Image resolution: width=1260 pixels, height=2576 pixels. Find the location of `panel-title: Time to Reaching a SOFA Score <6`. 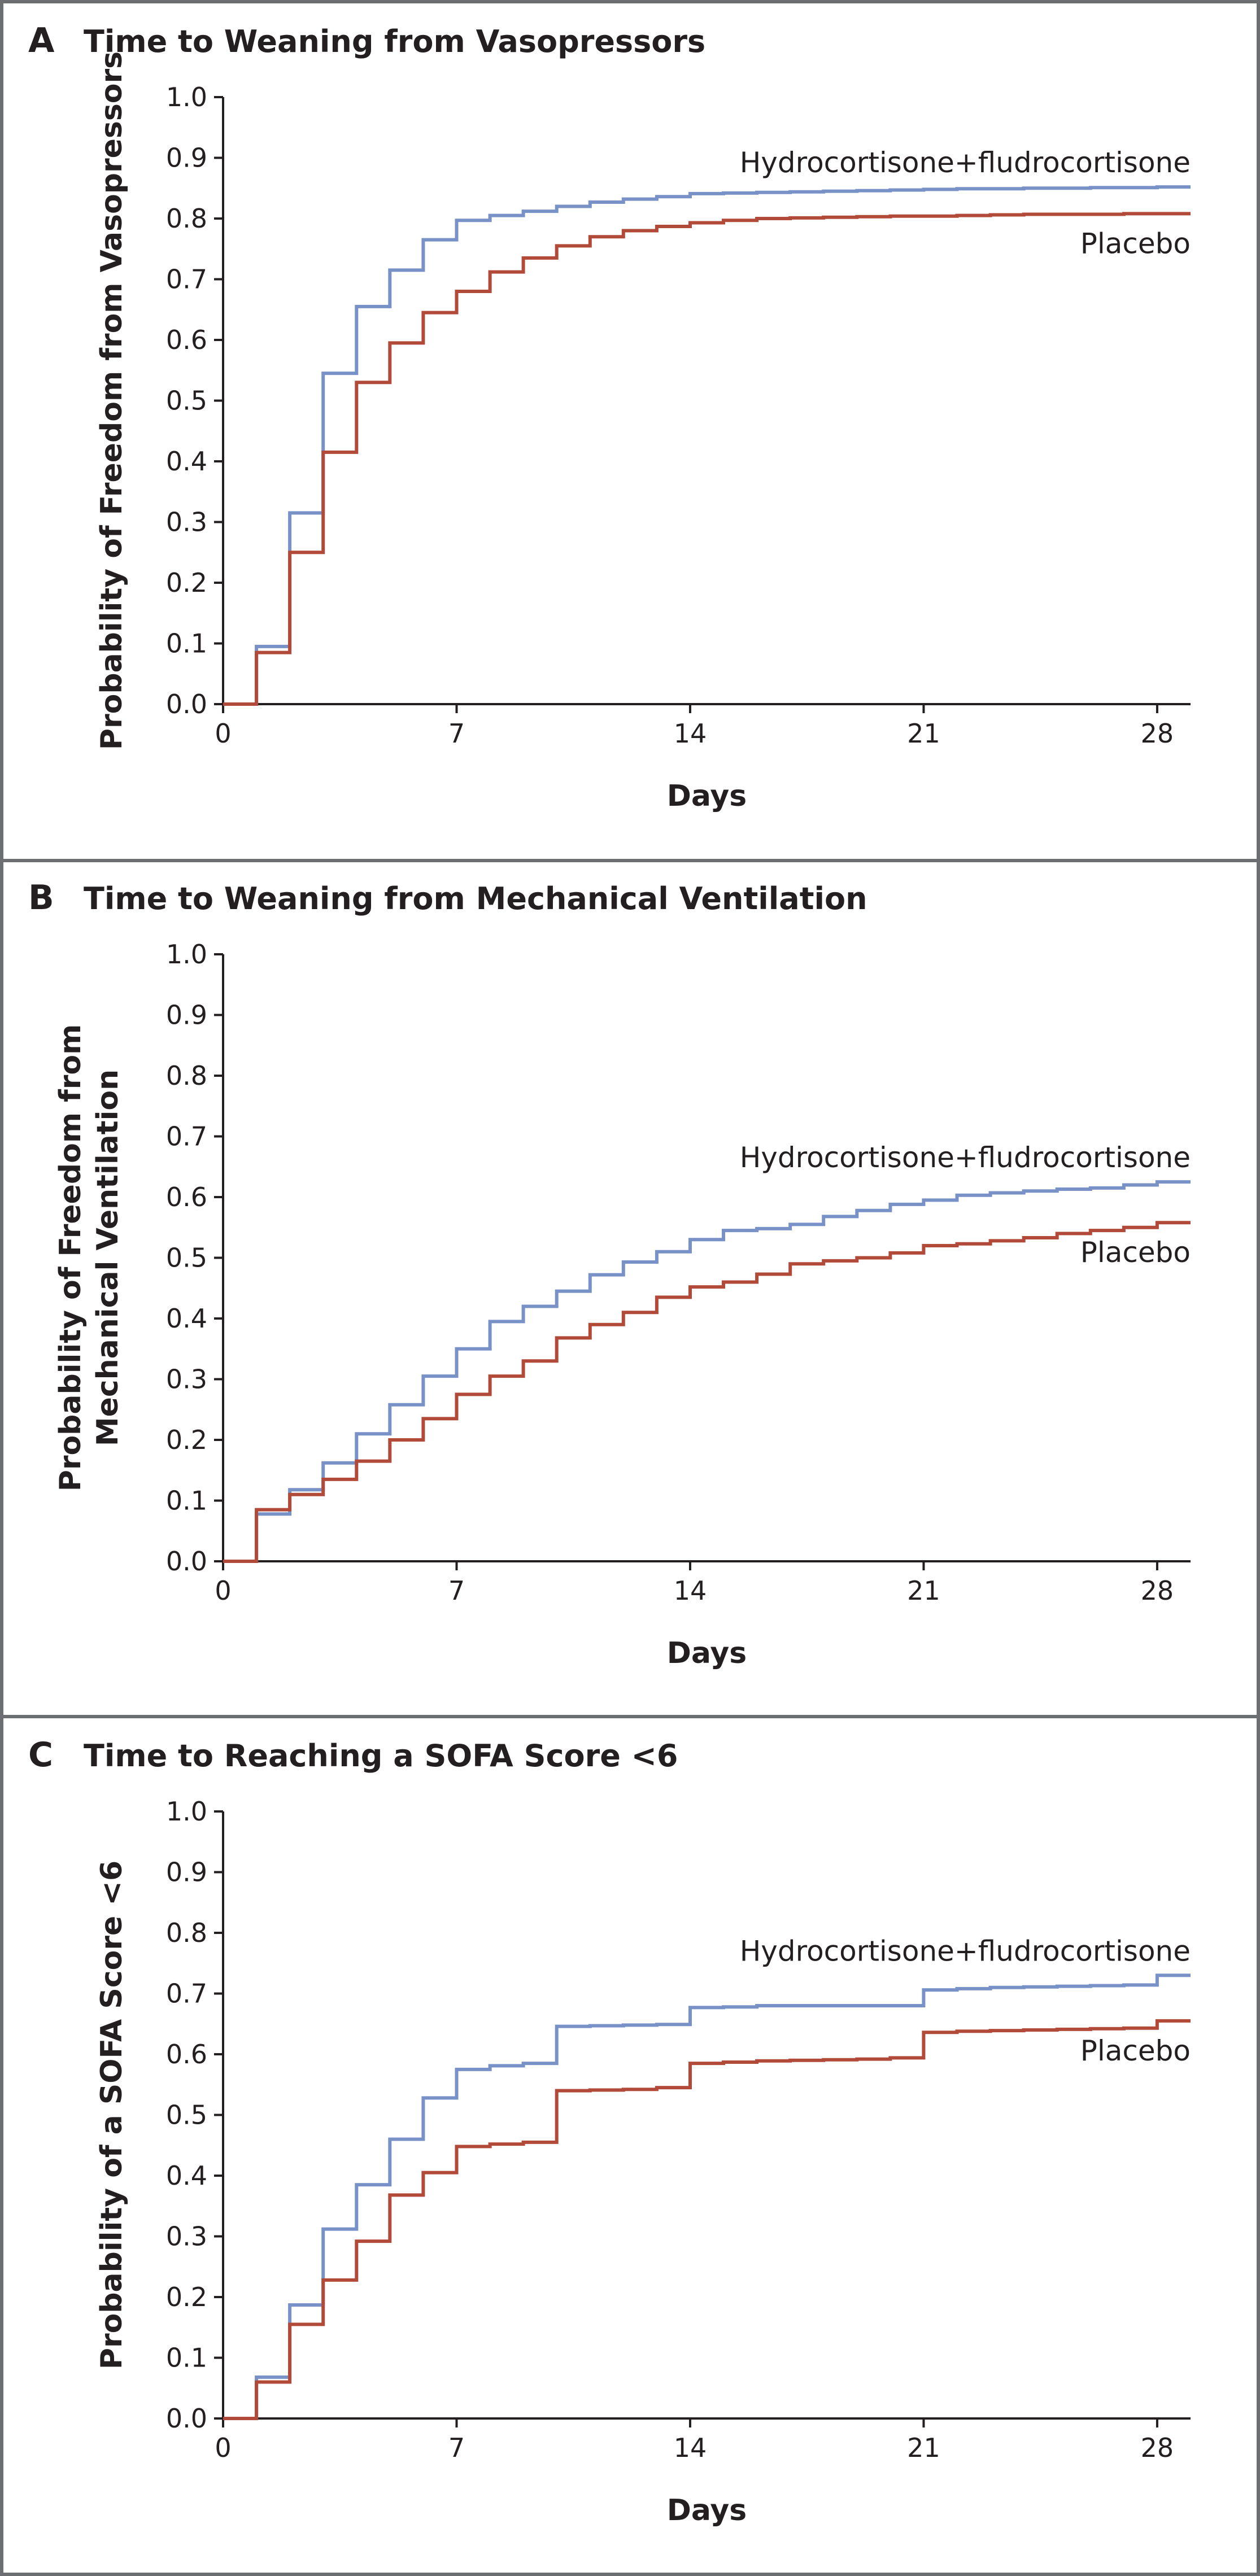

panel-title: Time to Reaching a SOFA Score <6 is located at coordinates (381, 1756).